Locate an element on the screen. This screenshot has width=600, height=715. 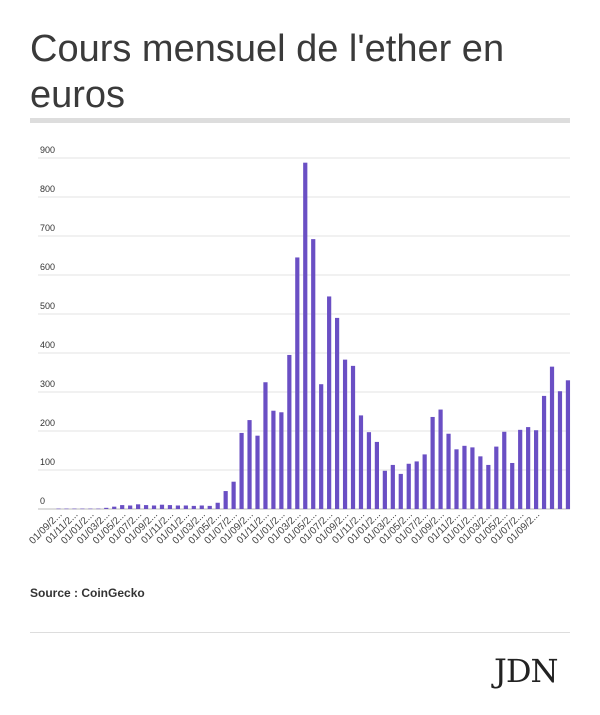
source-note: Source : CoinGecko is located at coordinates (87, 593).